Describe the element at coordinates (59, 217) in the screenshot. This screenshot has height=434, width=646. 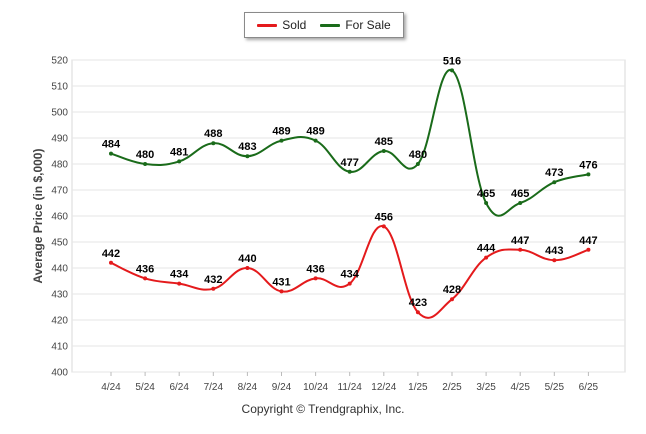
I see `y-tick-label: 460` at that location.